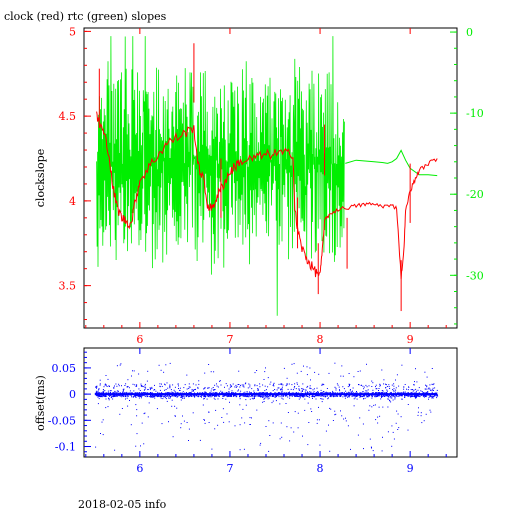 This screenshot has width=512, height=512. What do you see at coordinates (229, 339) in the screenshot?
I see `top-x-tick-label: 7` at bounding box center [229, 339].